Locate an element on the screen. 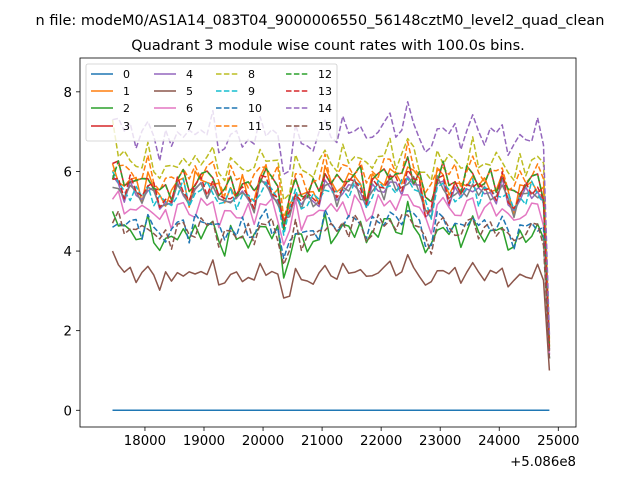 The height and width of the screenshot is (480, 640). legend-label-5: 5 is located at coordinates (189, 91).